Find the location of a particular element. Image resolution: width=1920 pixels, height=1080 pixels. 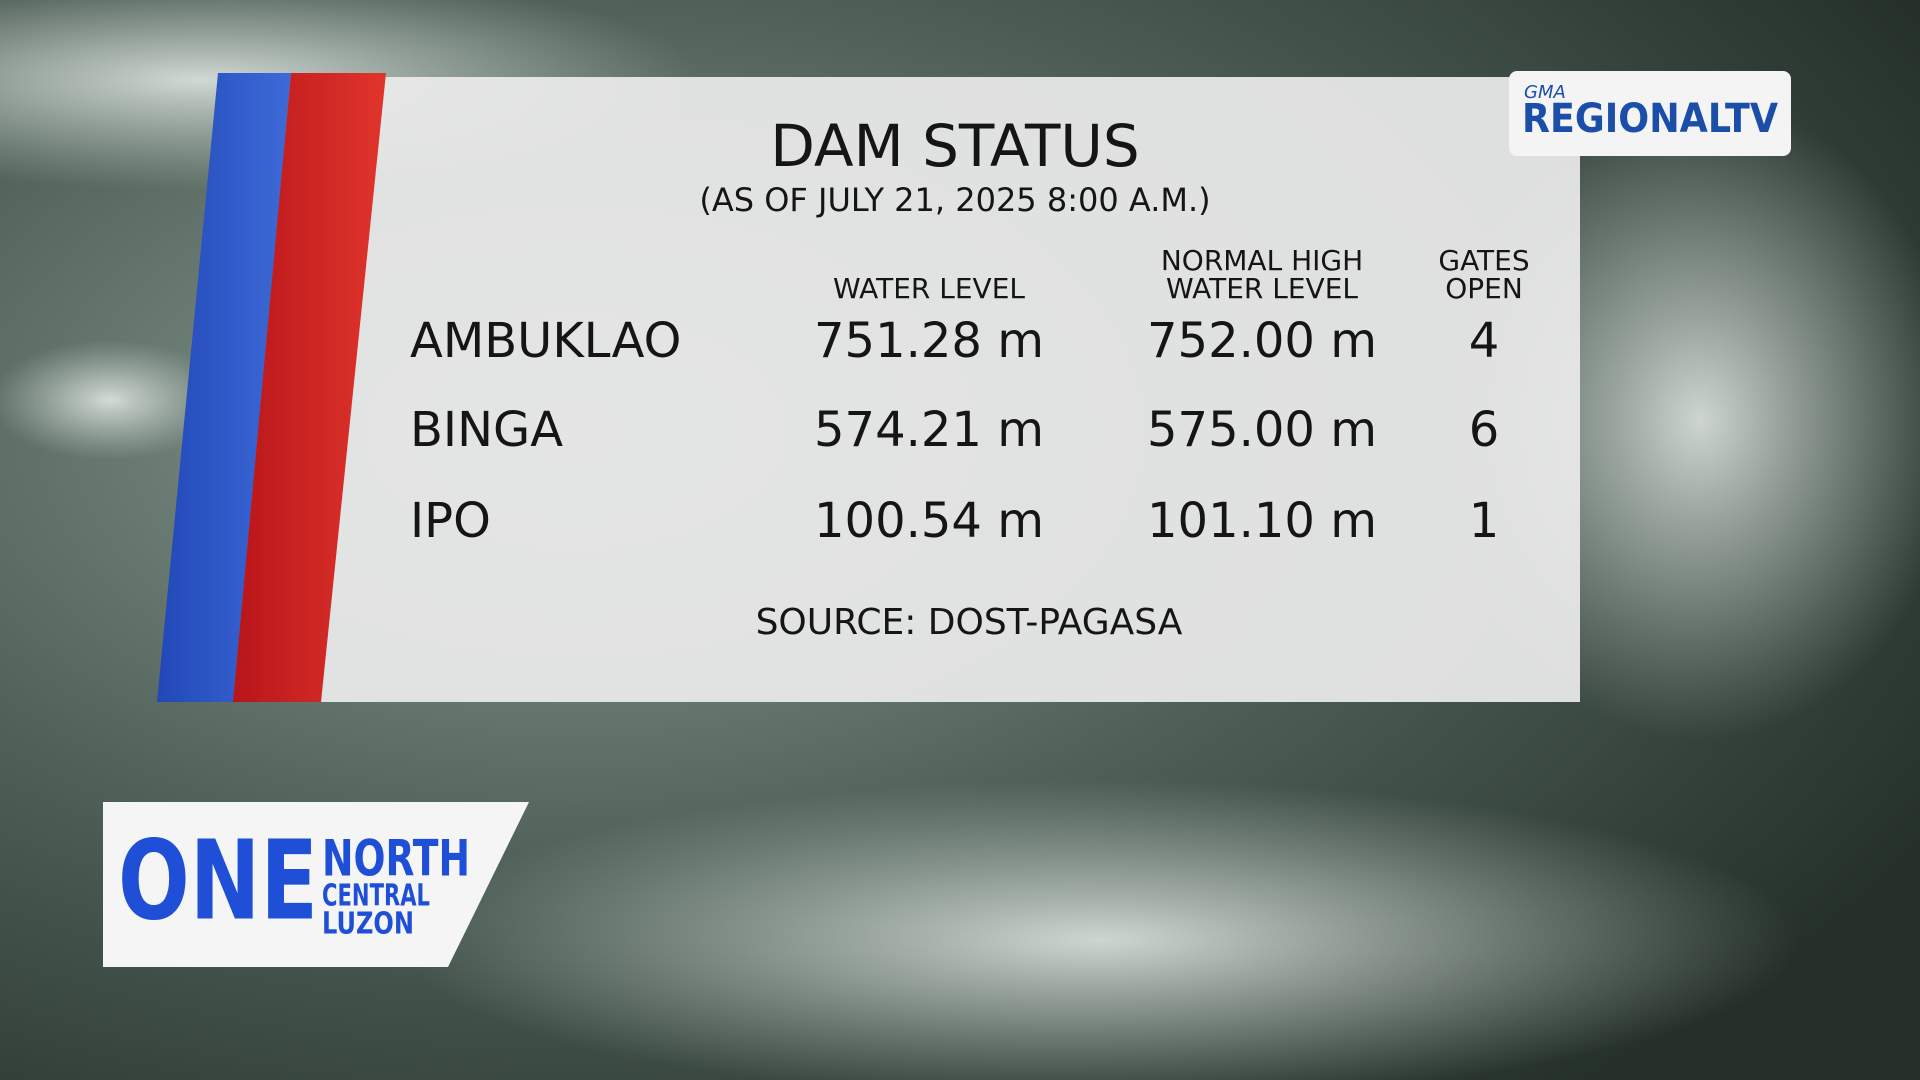

program-logo-line: NORTH is located at coordinates (396, 859).